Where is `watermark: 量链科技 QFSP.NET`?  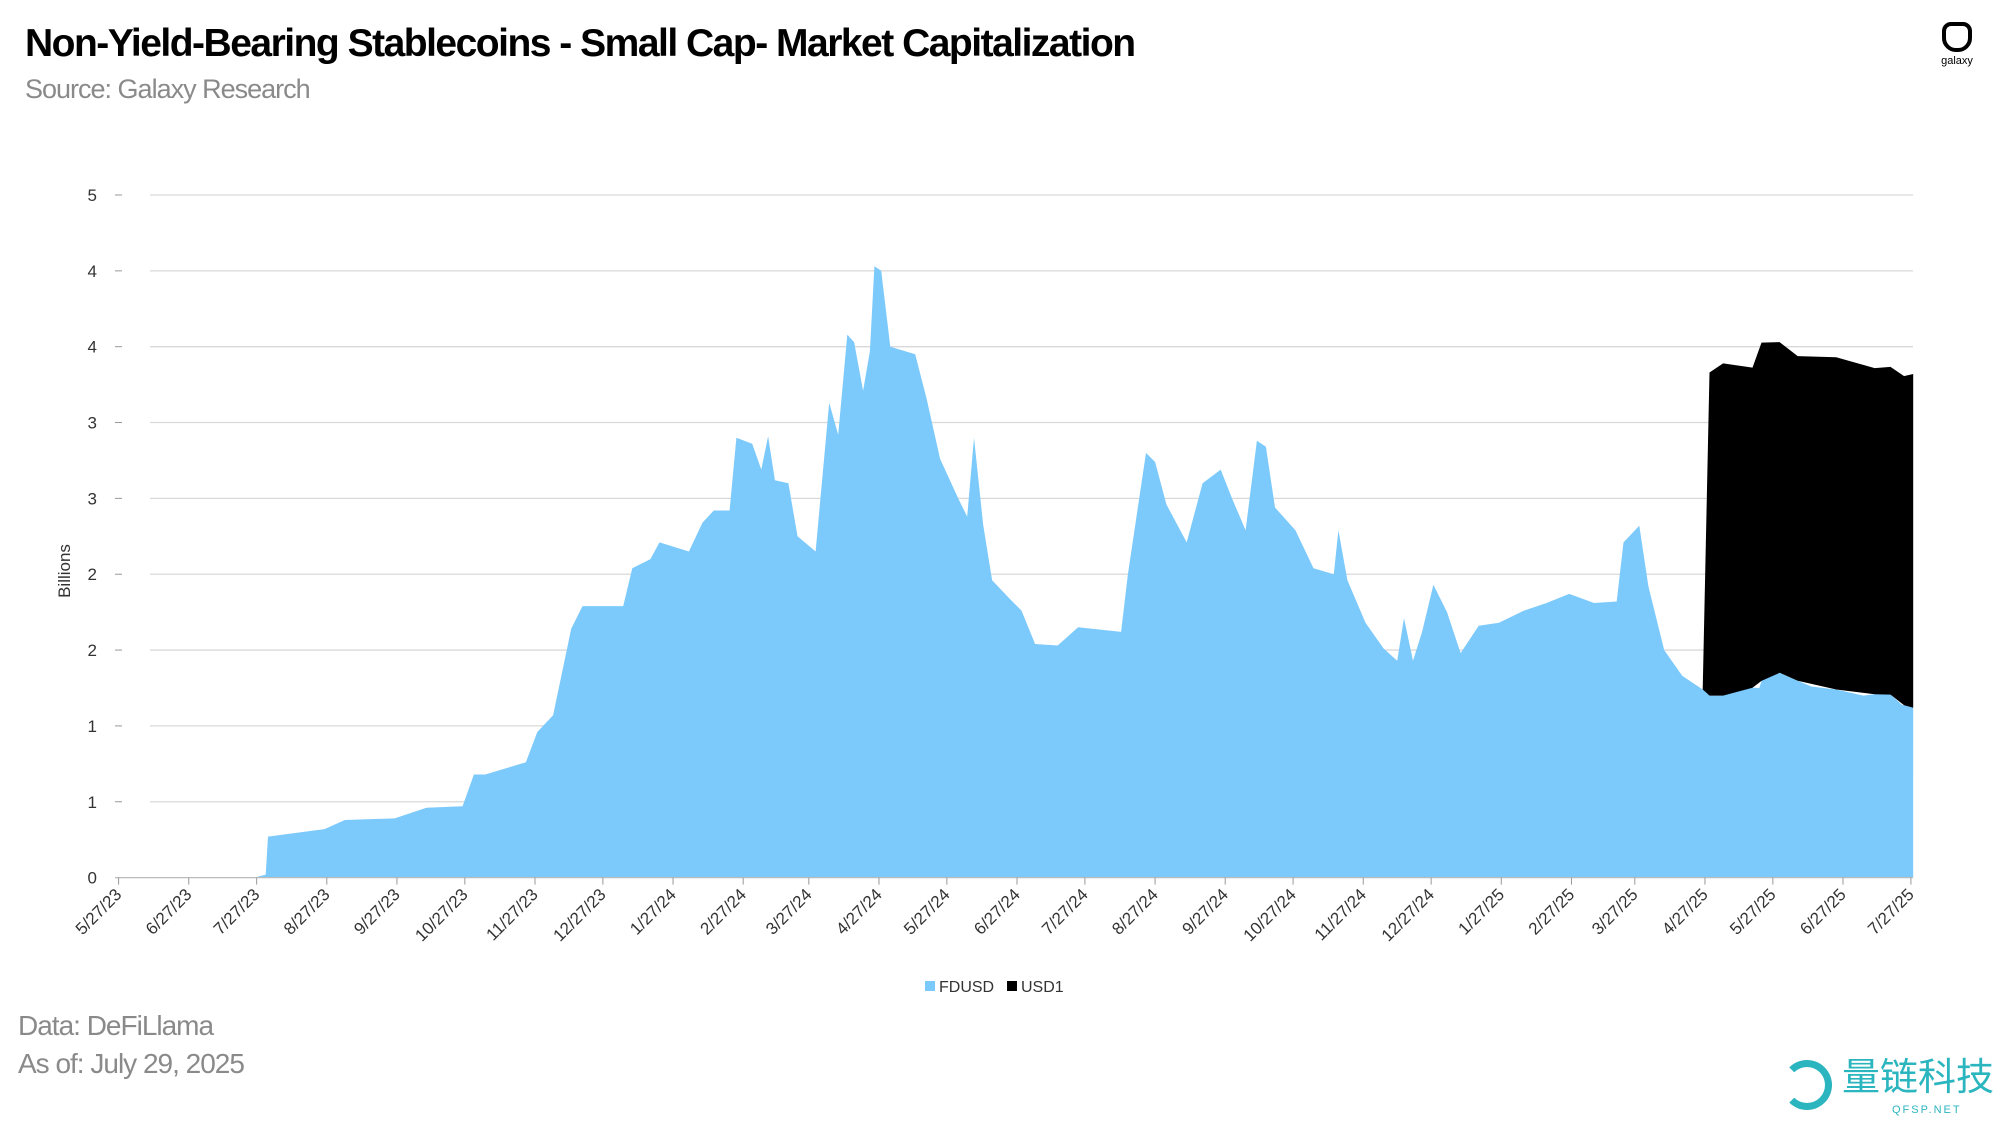 watermark: 量链科技 QFSP.NET is located at coordinates (1890, 1089).